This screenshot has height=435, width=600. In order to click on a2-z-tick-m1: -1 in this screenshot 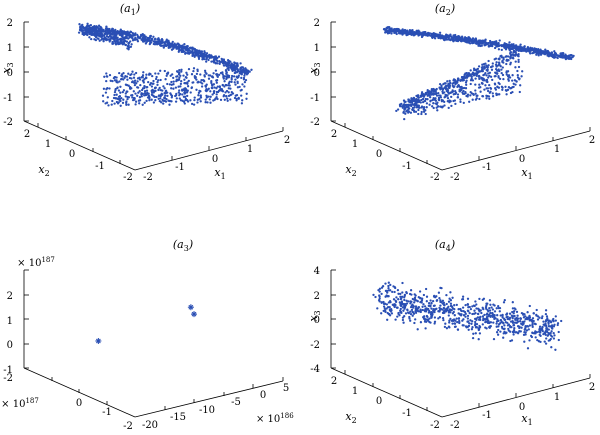, I will do `click(315, 98)`.